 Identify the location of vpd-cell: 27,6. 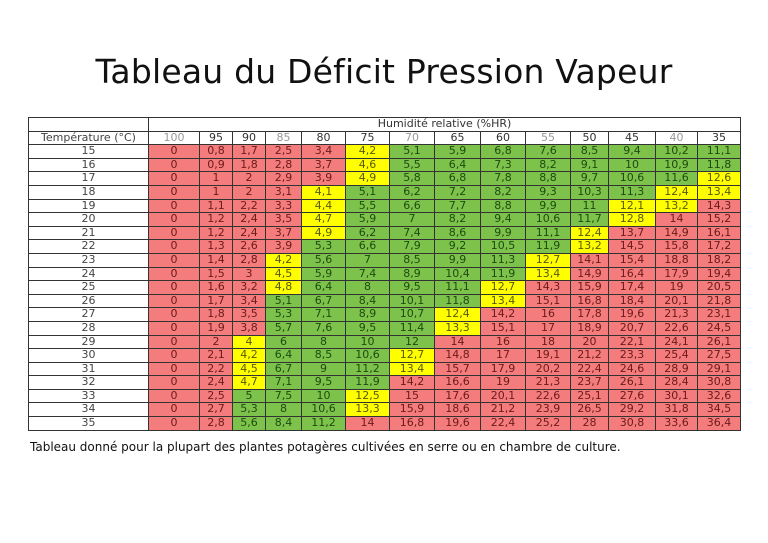
(632, 396).